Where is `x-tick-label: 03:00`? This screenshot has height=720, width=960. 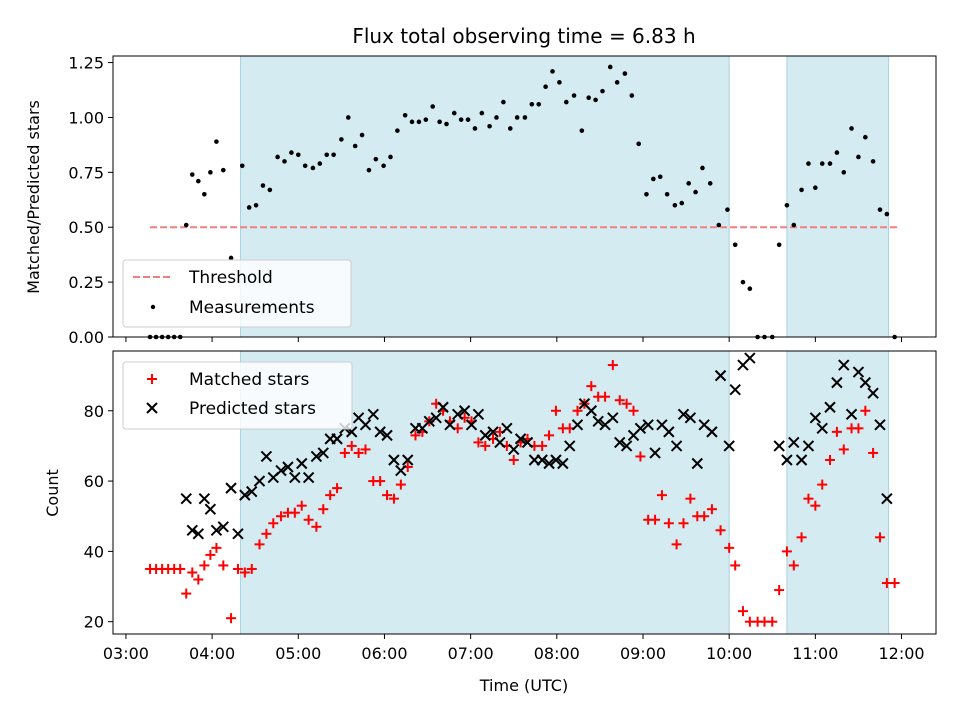 x-tick-label: 03:00 is located at coordinates (126, 653).